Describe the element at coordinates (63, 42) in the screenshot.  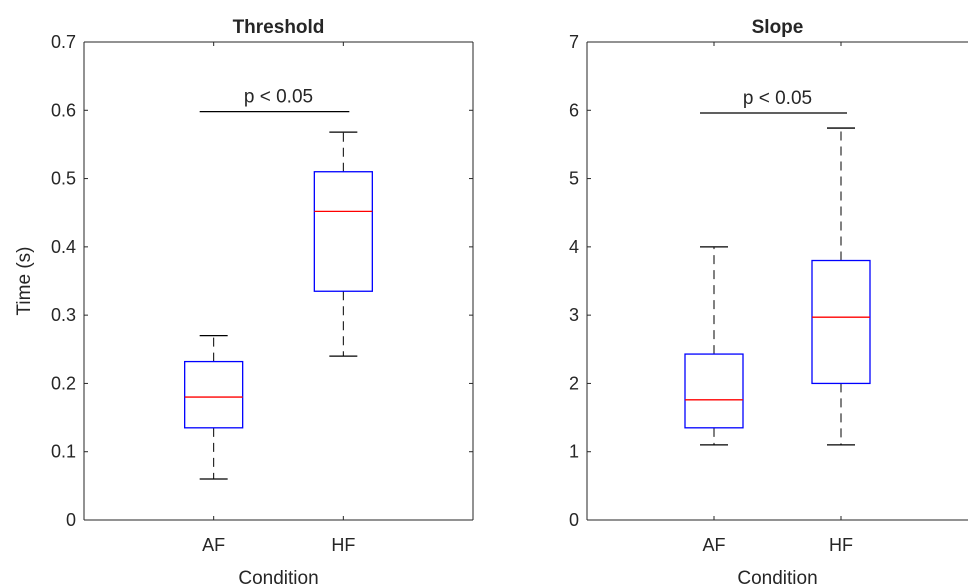
I see `y-tick-label: 0.7` at that location.